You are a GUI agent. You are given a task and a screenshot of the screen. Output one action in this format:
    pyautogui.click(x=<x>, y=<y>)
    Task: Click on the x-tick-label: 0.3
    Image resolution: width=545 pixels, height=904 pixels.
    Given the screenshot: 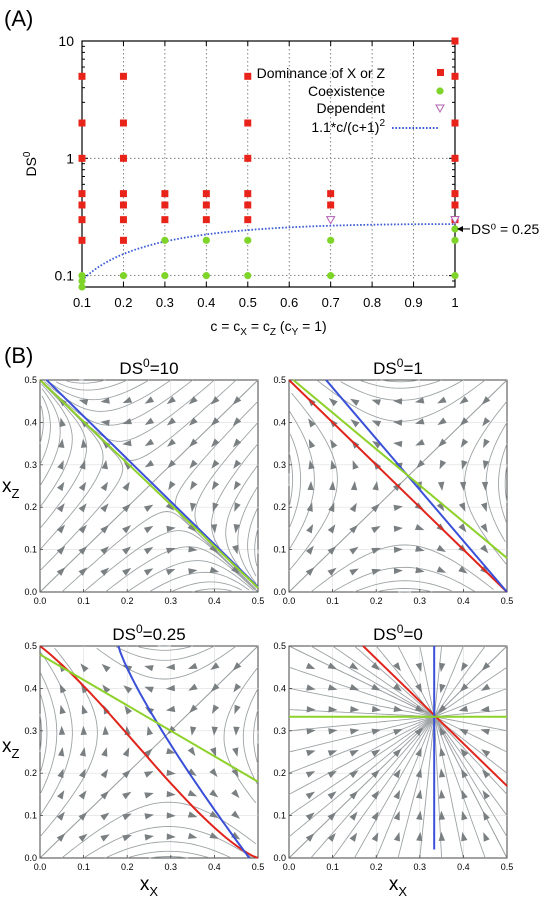 What is the action you would take?
    pyautogui.click(x=171, y=867)
    